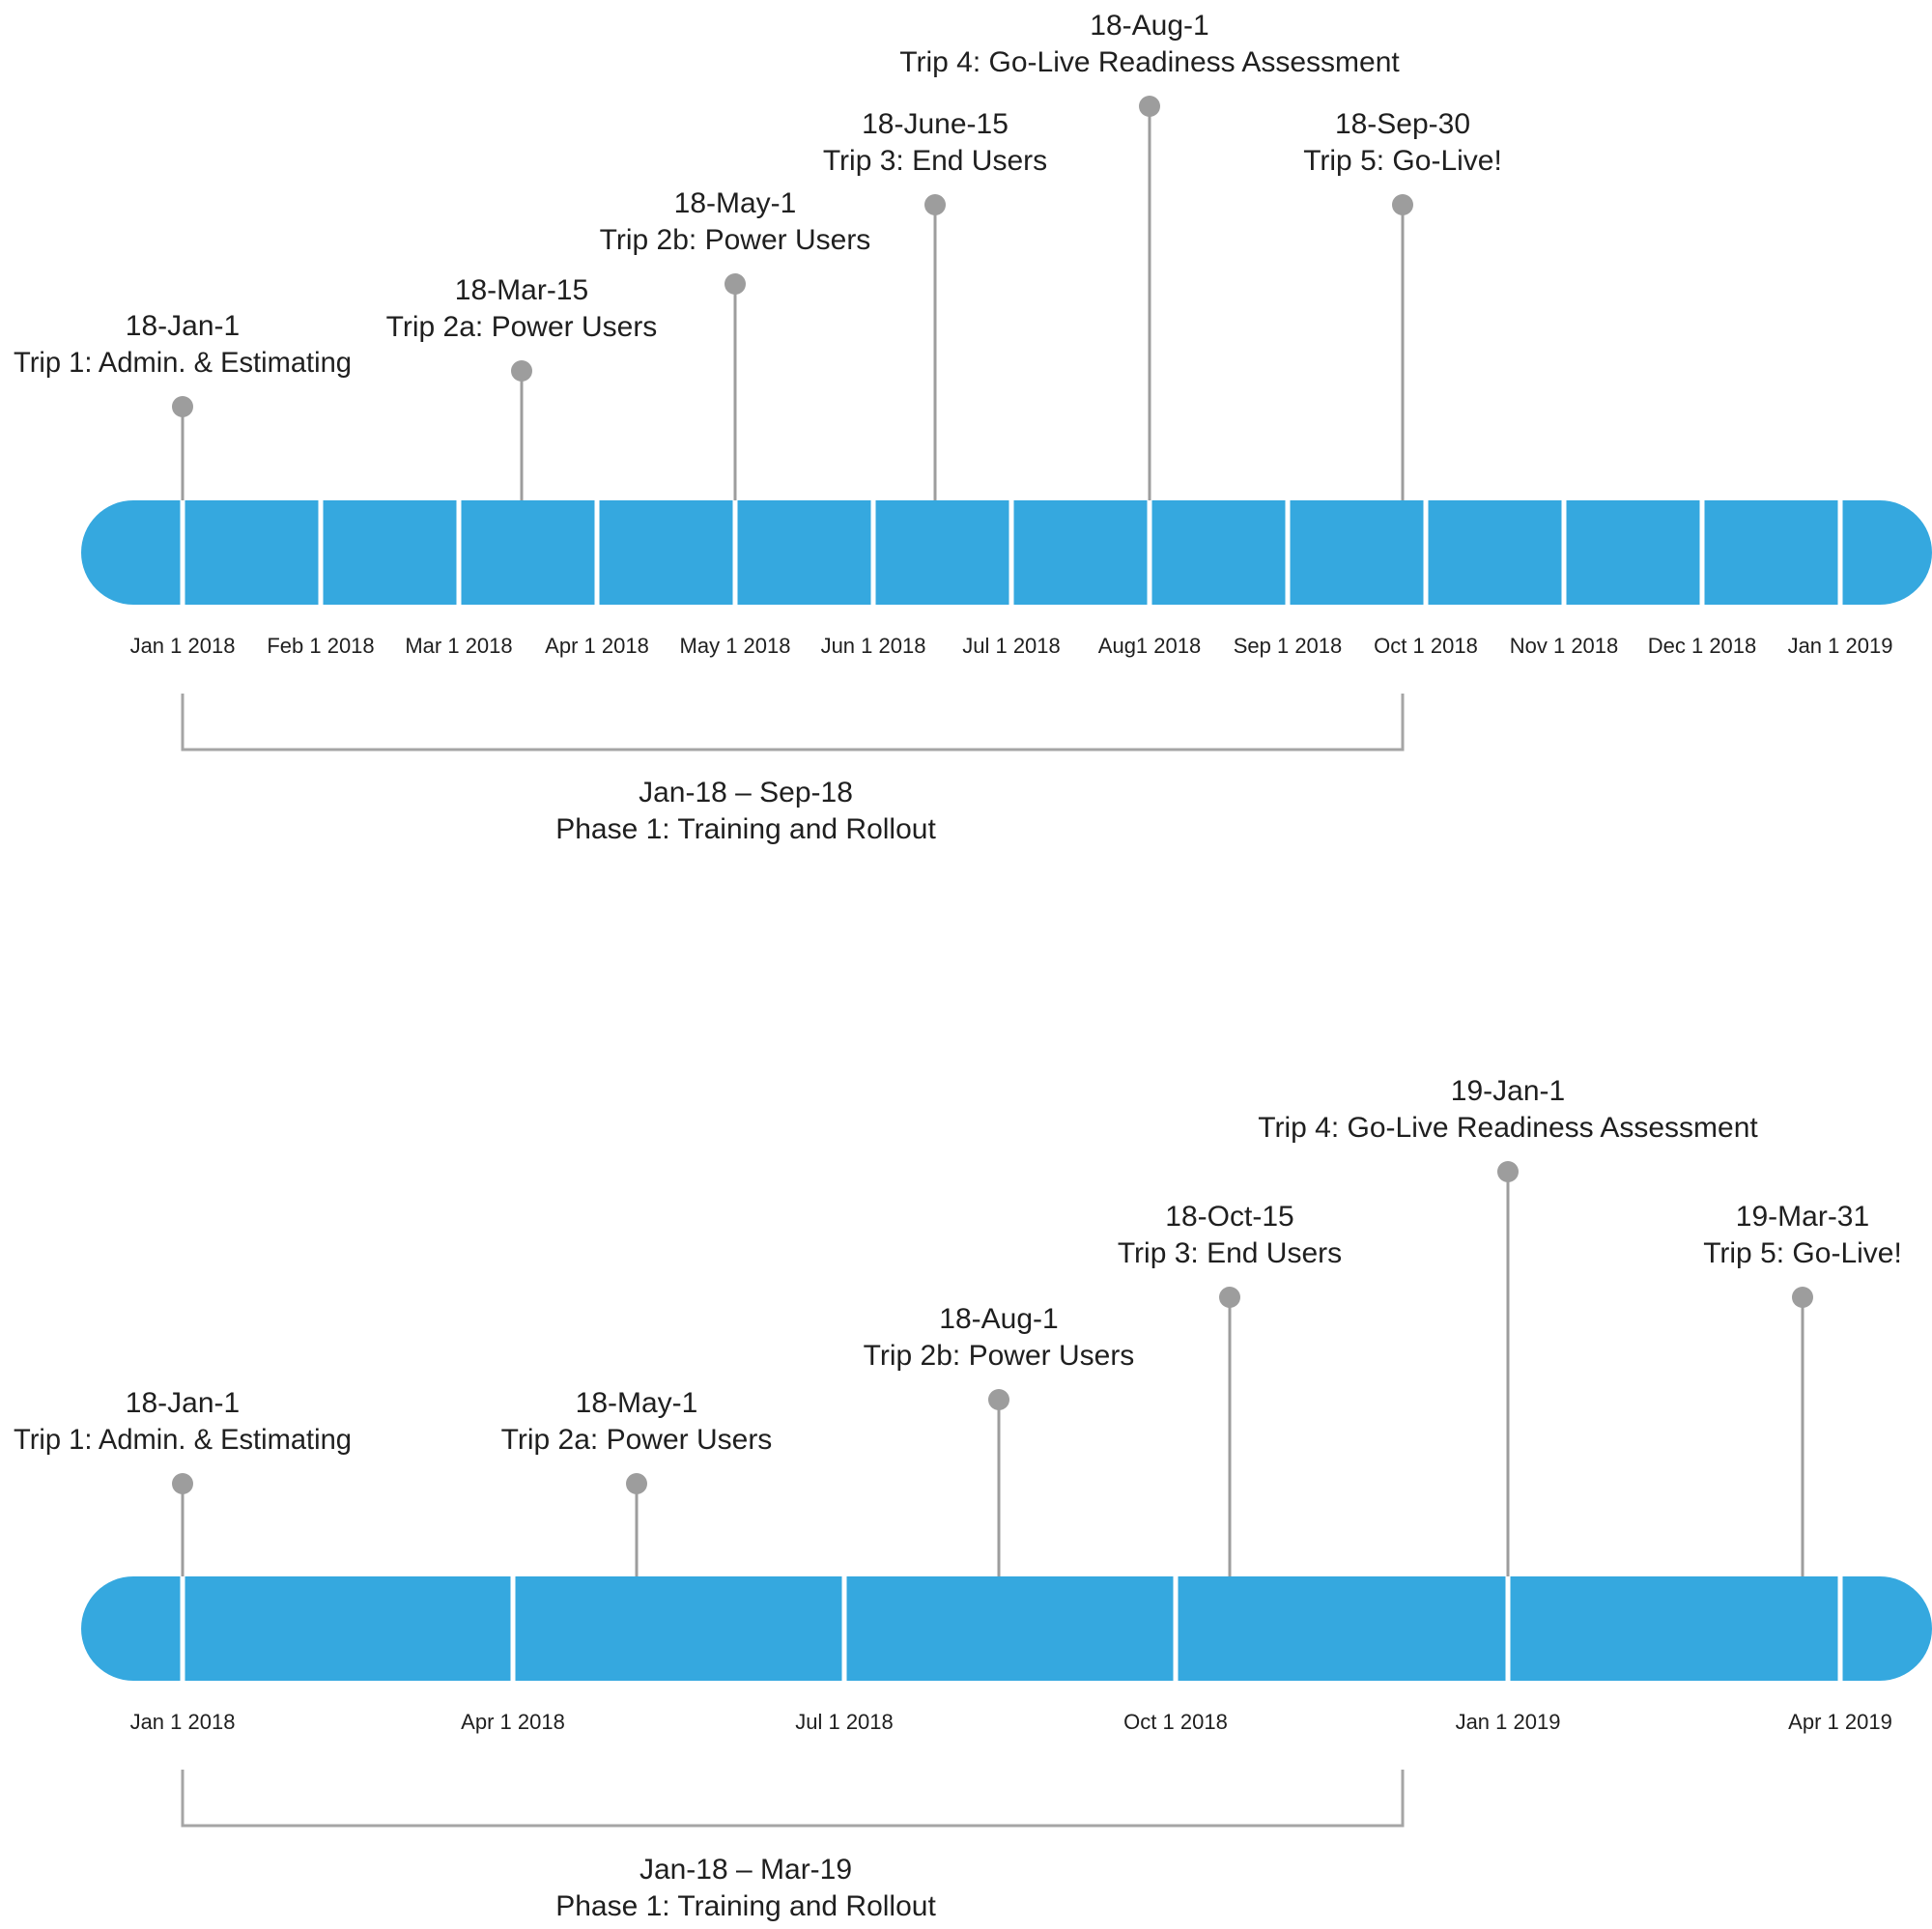  What do you see at coordinates (745, 1870) in the screenshot?
I see `phase-range: Jan-18 – Mar-19` at bounding box center [745, 1870].